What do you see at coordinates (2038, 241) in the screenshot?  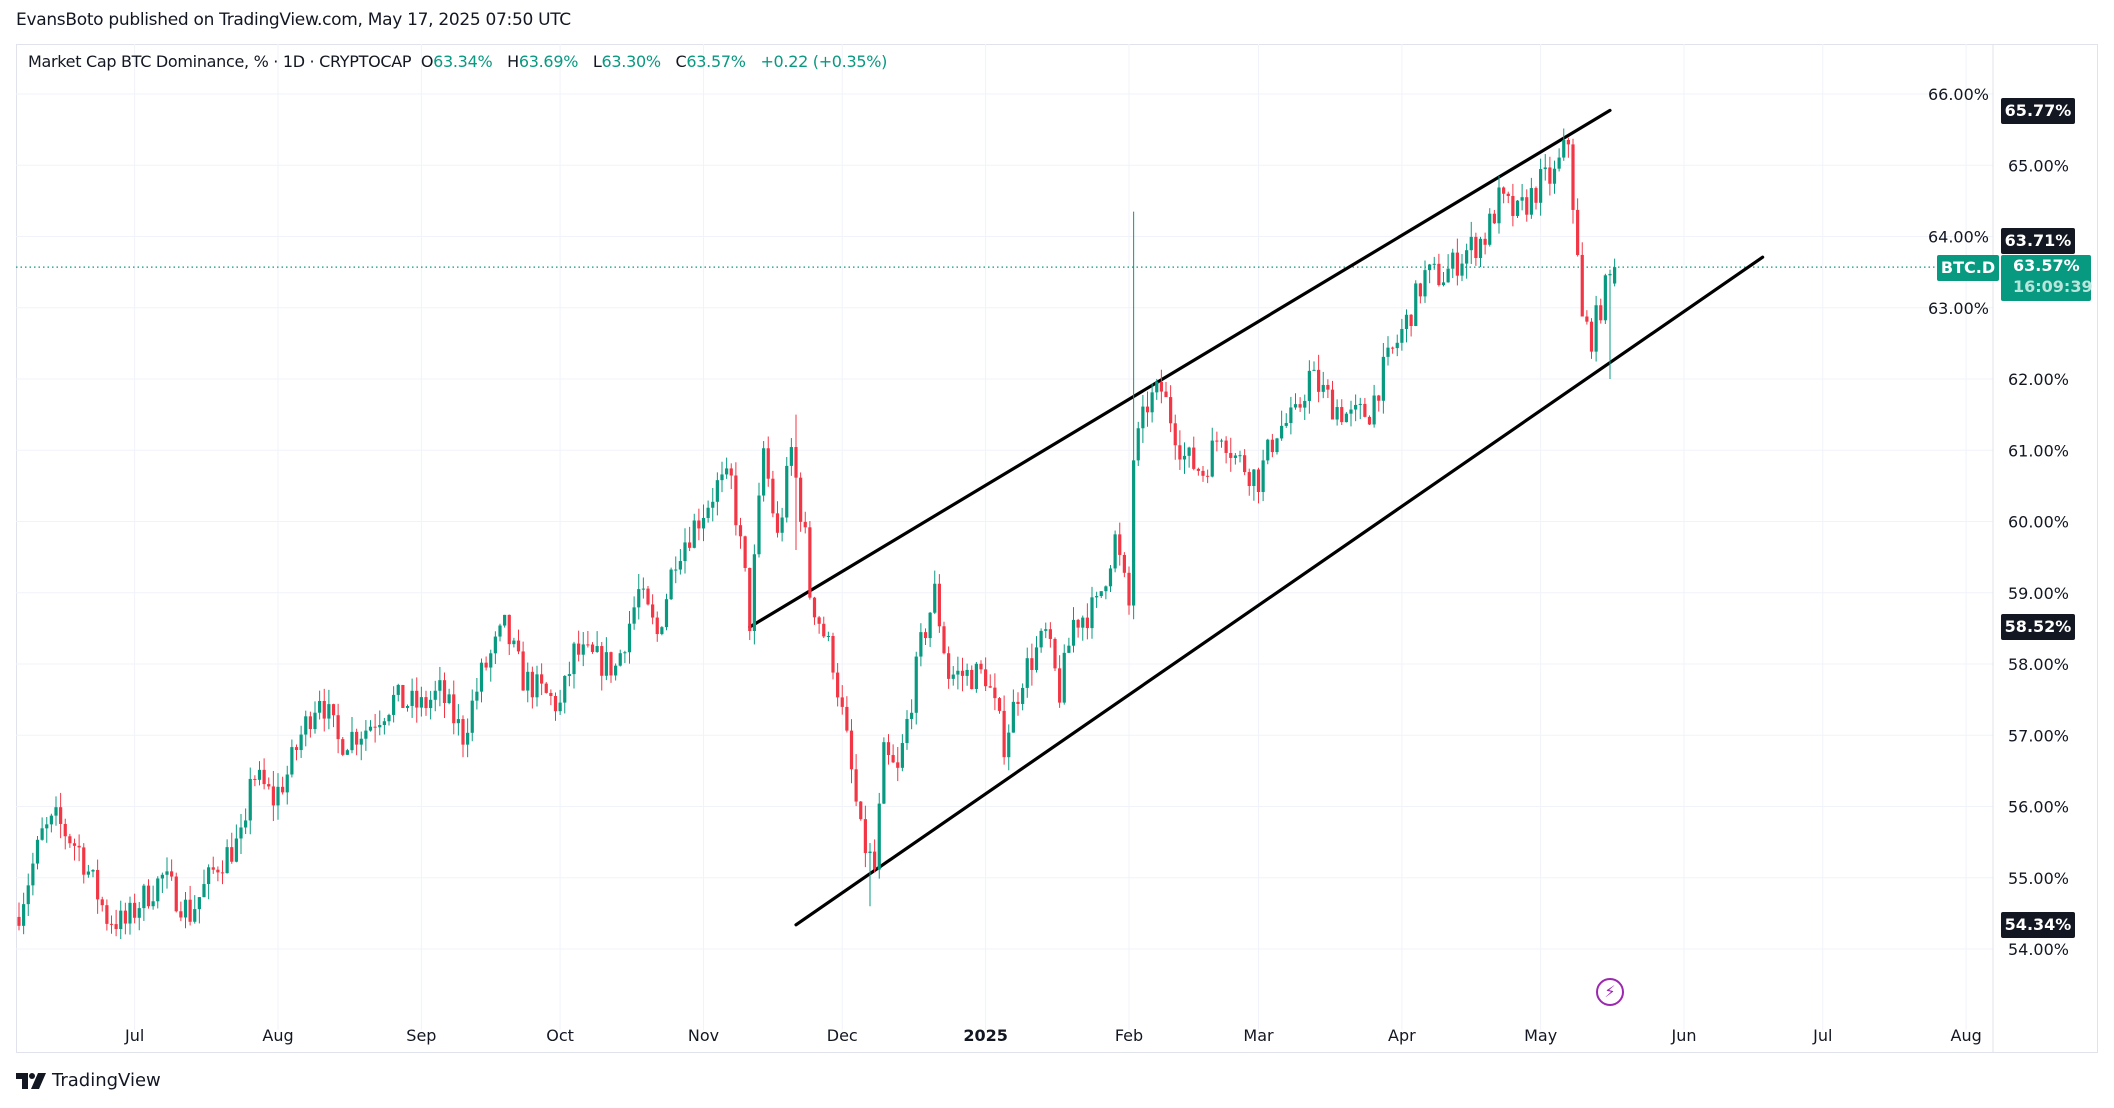 I see `lower-trendline-end-badge: 63.71%` at bounding box center [2038, 241].